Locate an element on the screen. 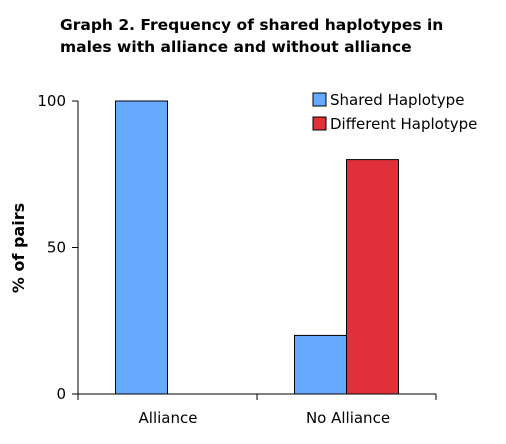 This screenshot has width=506, height=444. legend-swatch-different-haplotype is located at coordinates (319, 123).